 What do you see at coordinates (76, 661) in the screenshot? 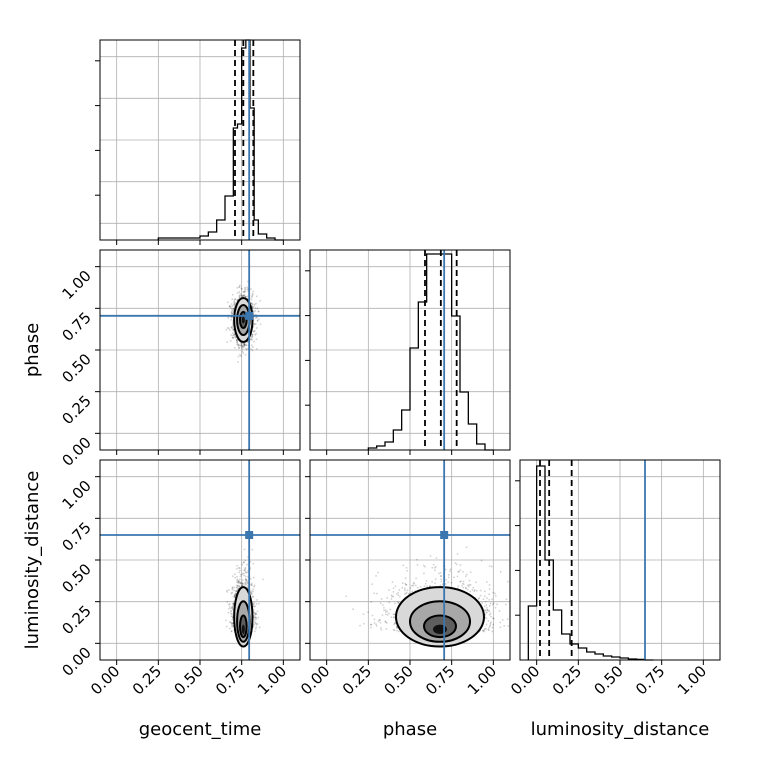
I see `y-tick-label: 0.00` at bounding box center [76, 661].